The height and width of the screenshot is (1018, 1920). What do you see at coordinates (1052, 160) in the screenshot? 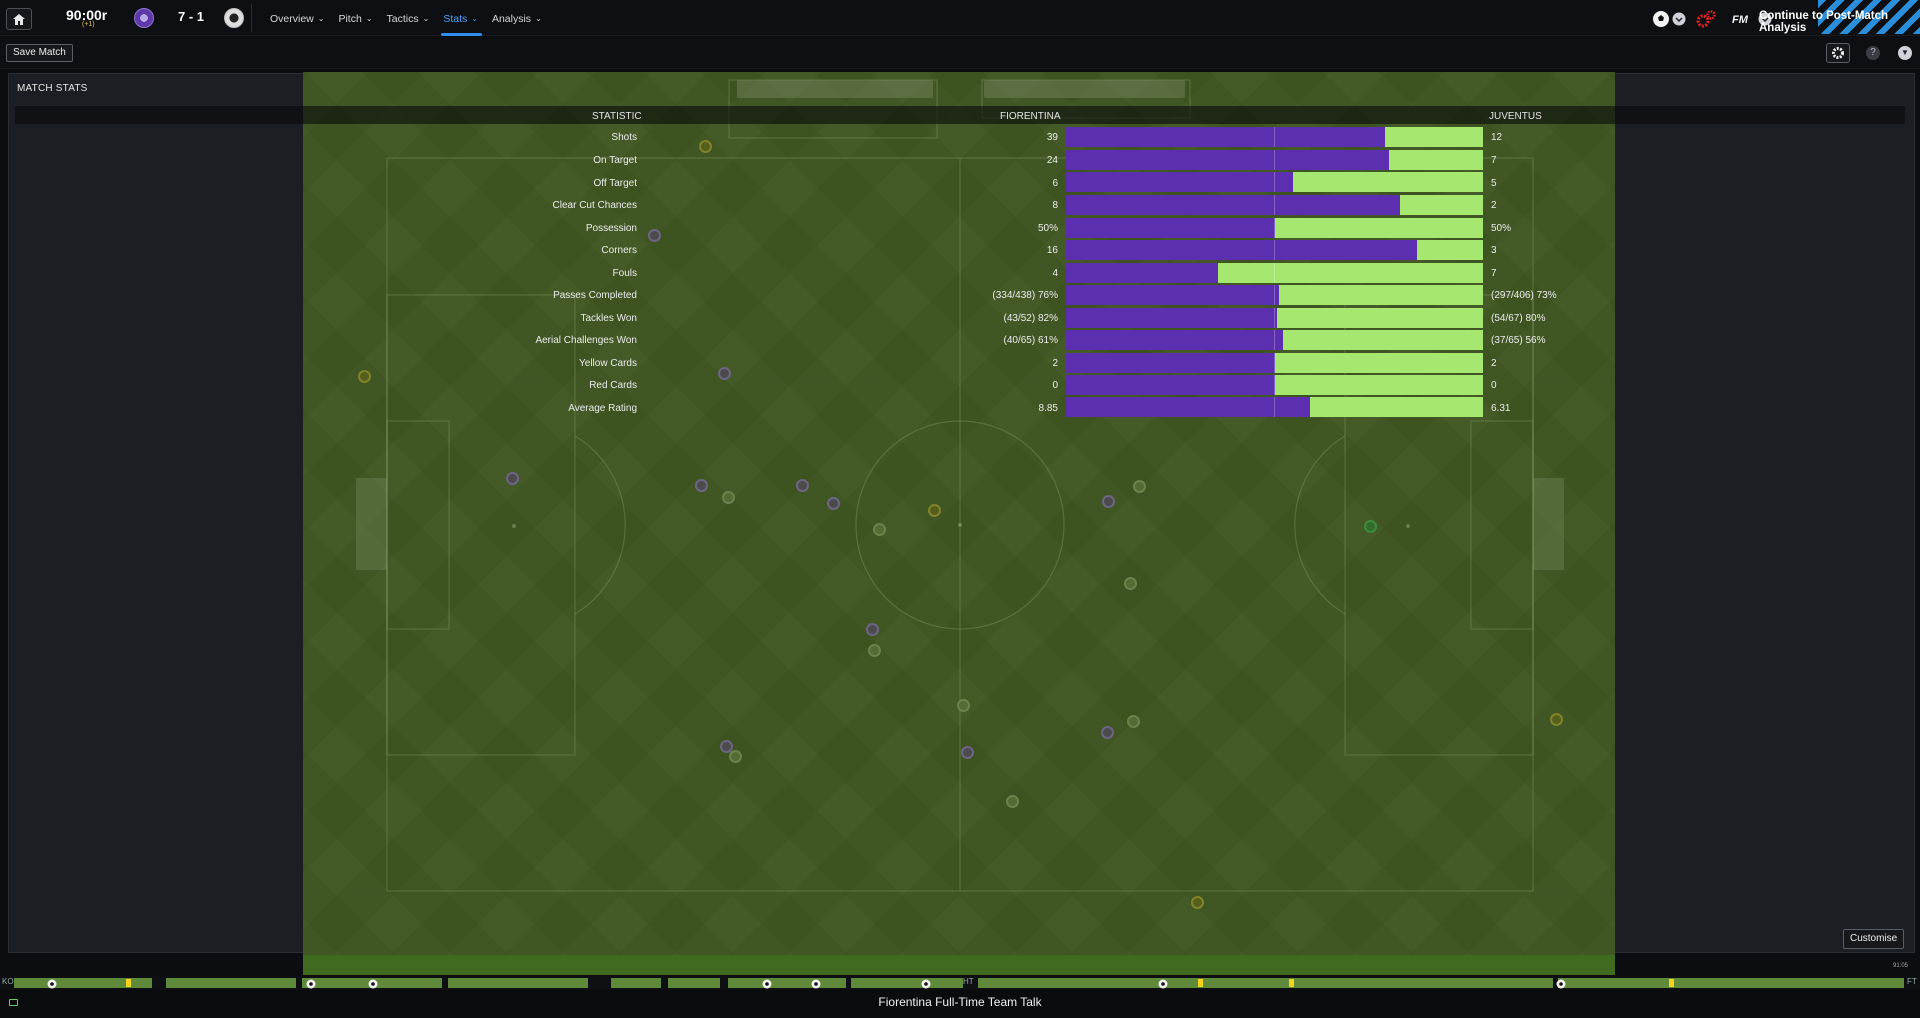
I see `stat-home-value: 24` at bounding box center [1052, 160].